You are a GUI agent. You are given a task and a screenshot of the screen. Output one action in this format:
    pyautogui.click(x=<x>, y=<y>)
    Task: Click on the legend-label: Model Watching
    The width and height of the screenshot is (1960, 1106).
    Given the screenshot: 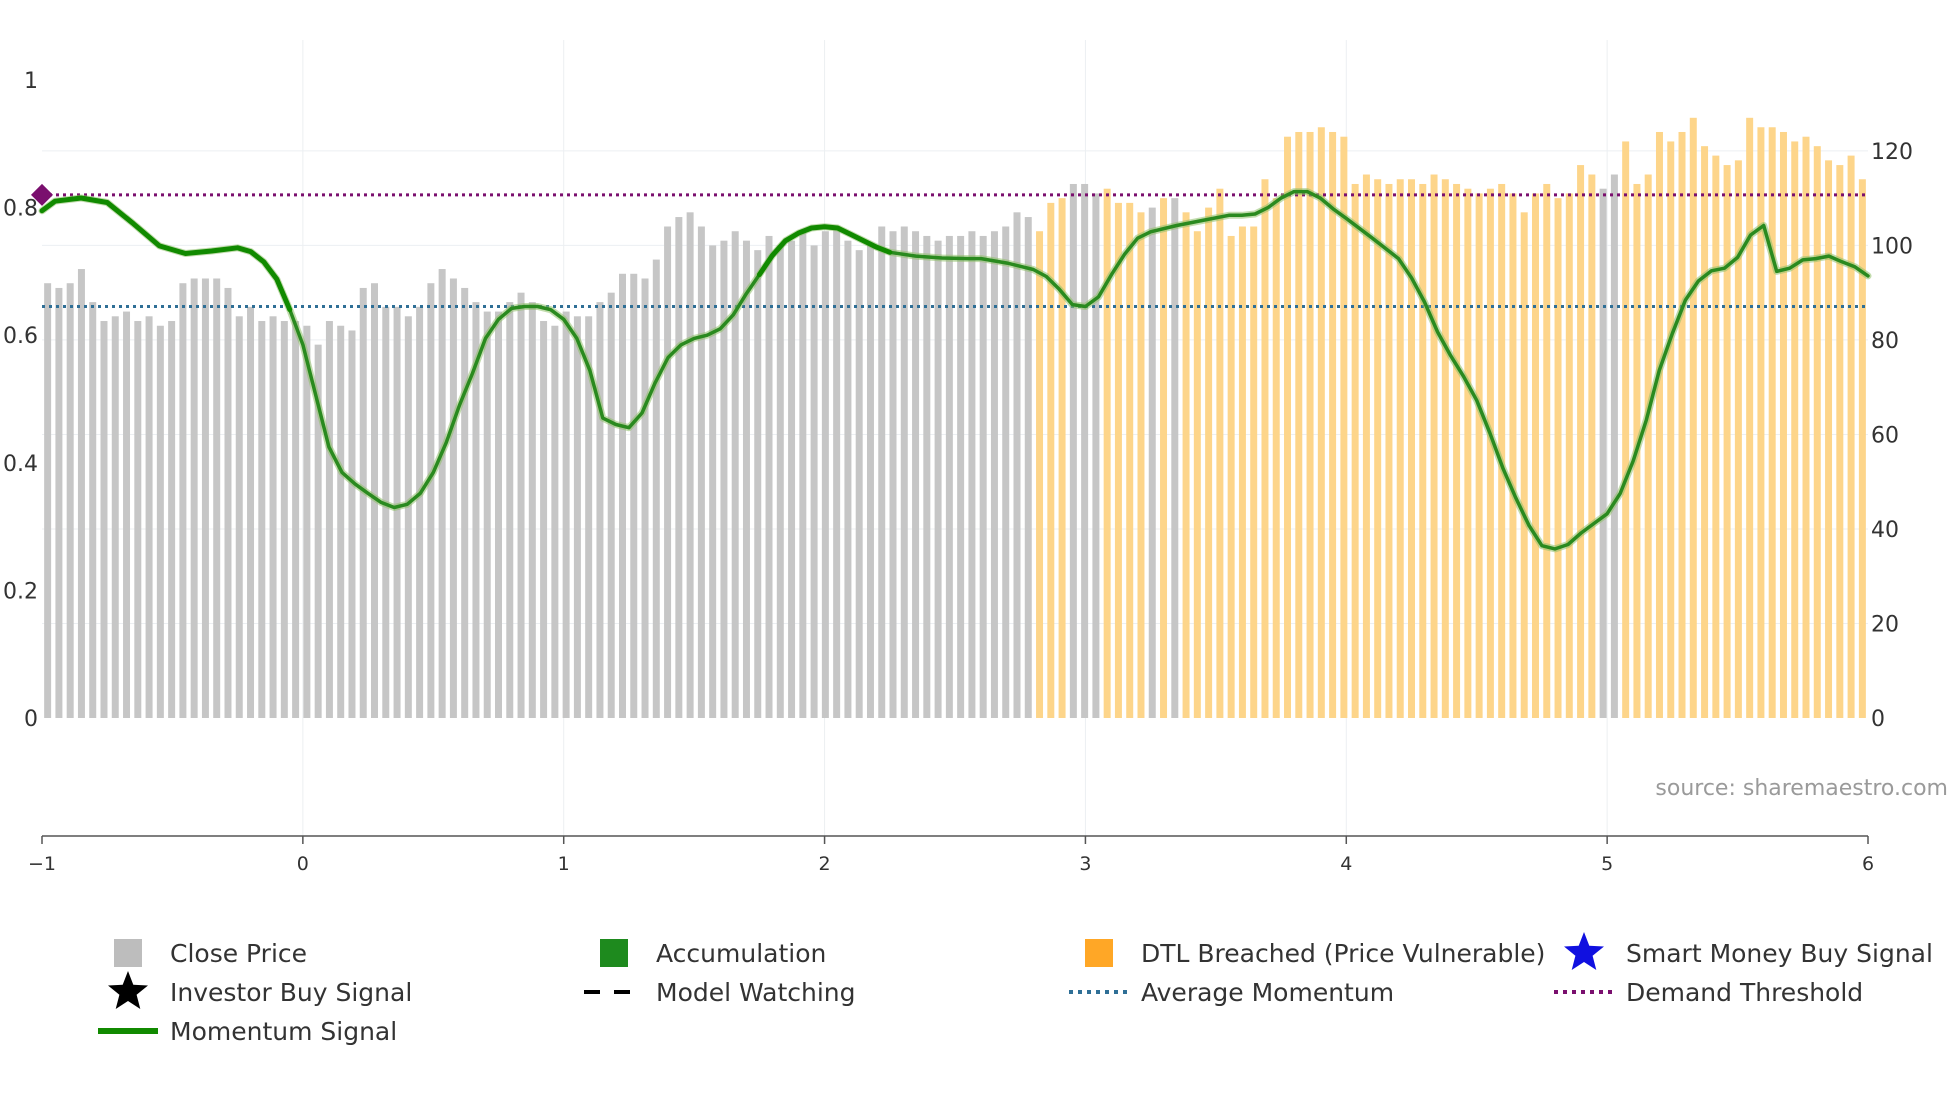 What is the action you would take?
    pyautogui.click(x=756, y=992)
    